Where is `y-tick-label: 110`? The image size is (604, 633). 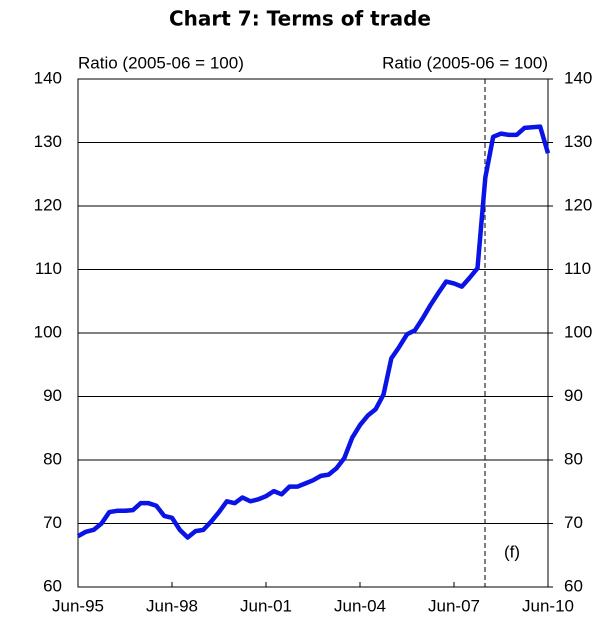
y-tick-label: 110 is located at coordinates (48, 268).